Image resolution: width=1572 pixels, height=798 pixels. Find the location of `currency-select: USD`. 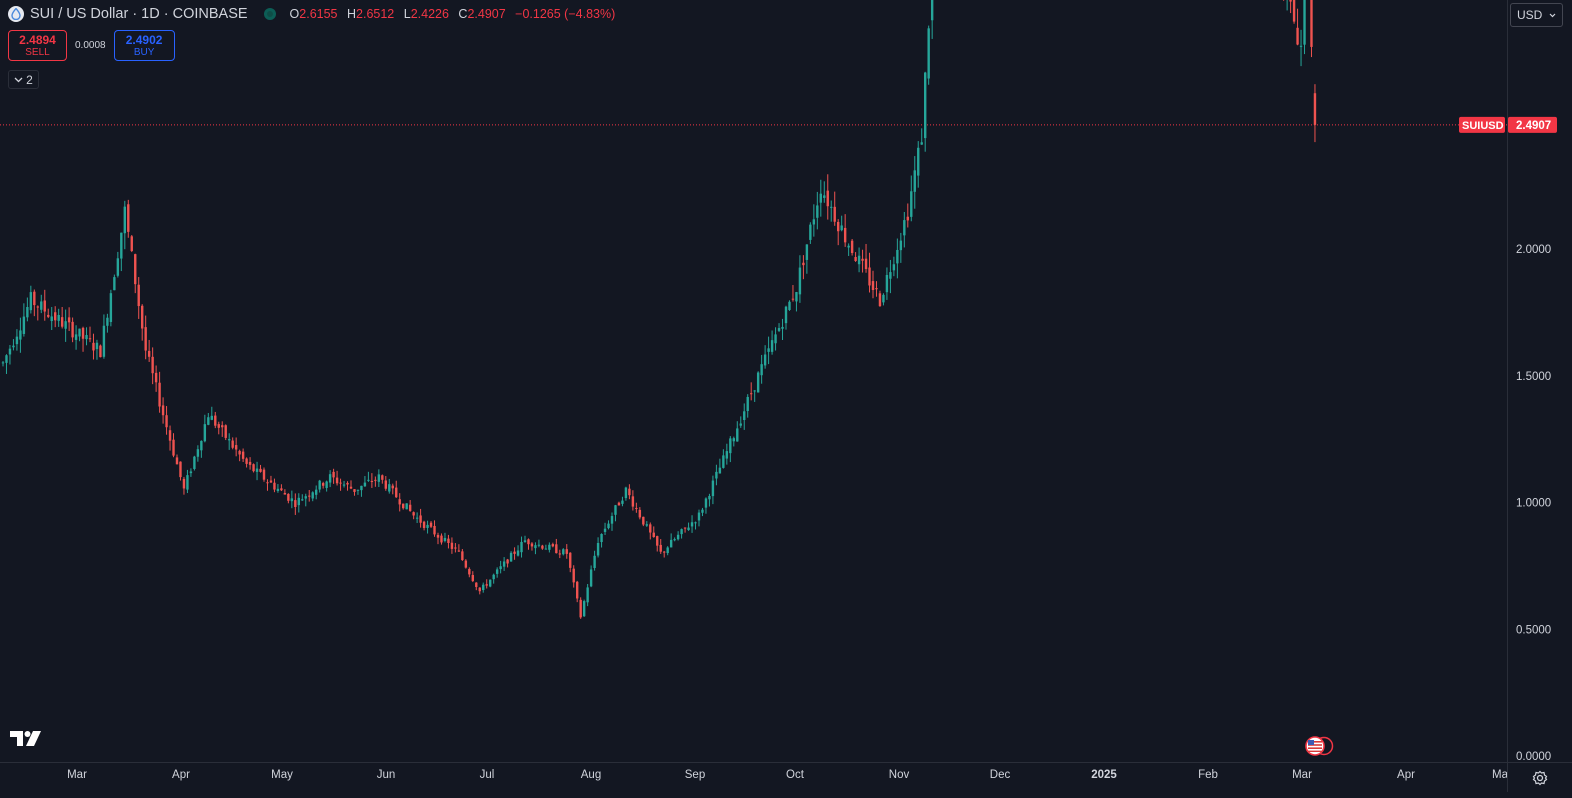

currency-select: USD is located at coordinates (1536, 15).